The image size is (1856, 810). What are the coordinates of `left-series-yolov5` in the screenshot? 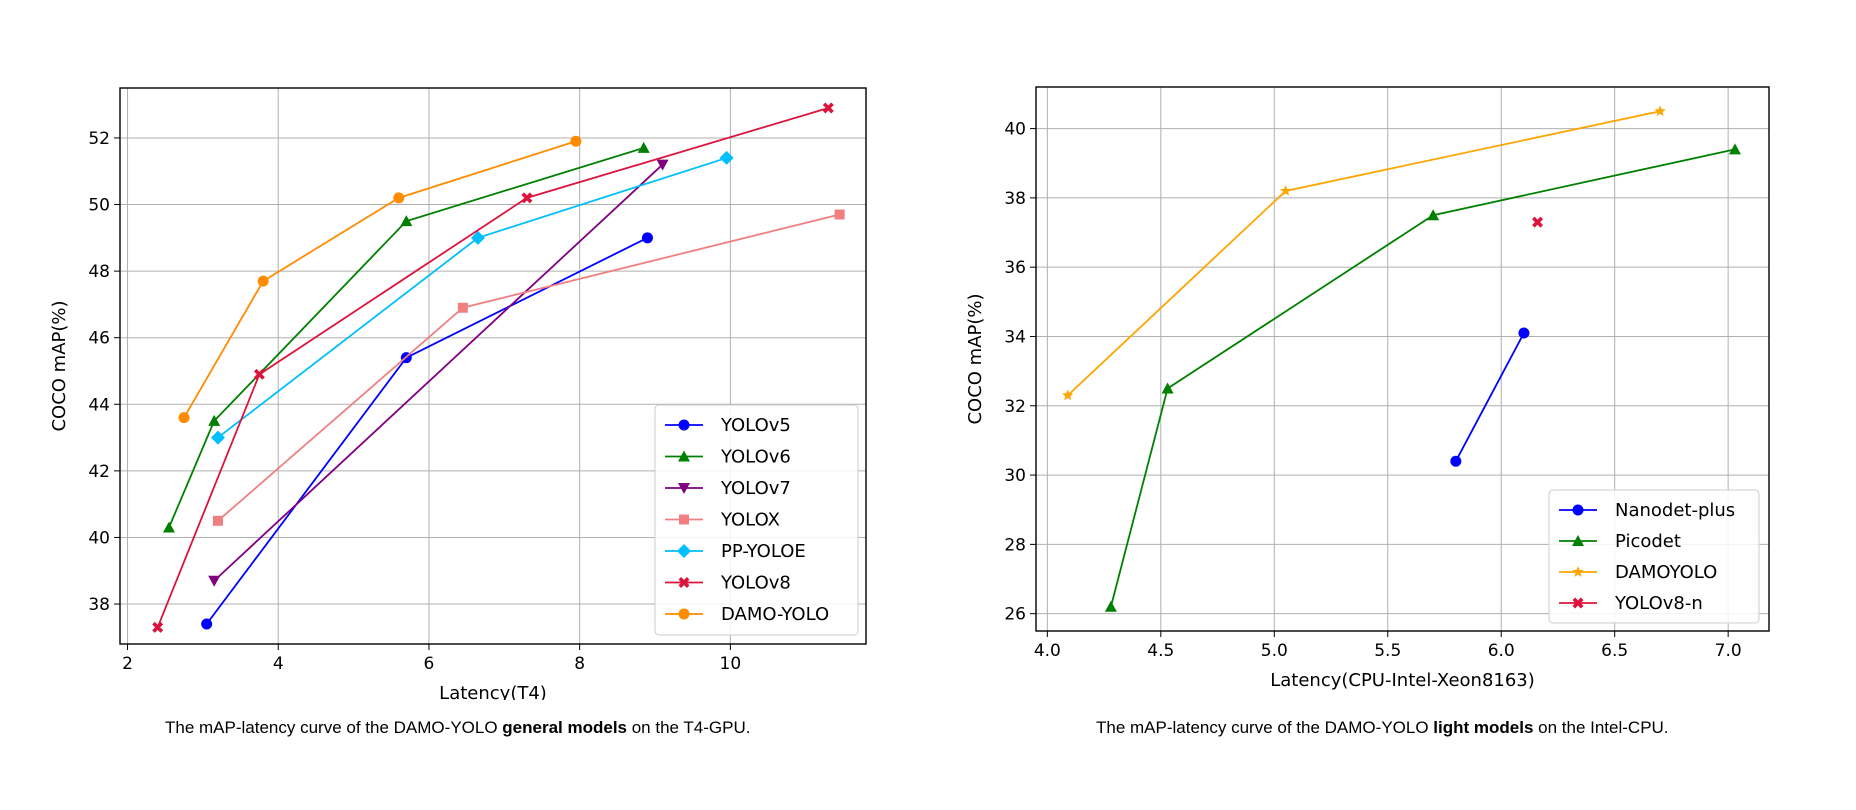 It's located at (427, 431).